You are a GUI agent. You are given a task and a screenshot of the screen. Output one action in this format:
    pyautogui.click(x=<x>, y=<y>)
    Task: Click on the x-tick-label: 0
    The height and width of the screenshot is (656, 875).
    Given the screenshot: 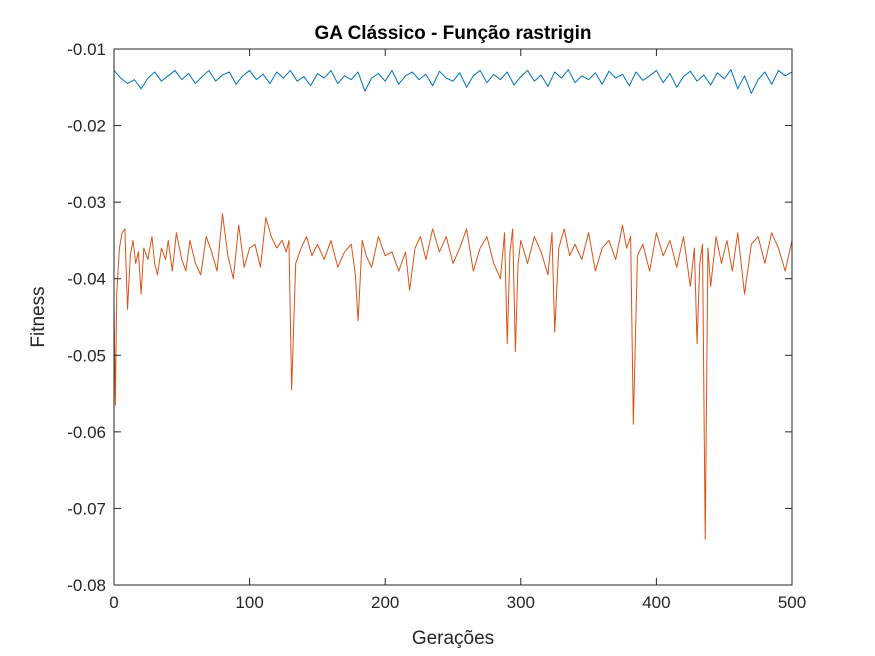 What is the action you would take?
    pyautogui.click(x=113, y=602)
    